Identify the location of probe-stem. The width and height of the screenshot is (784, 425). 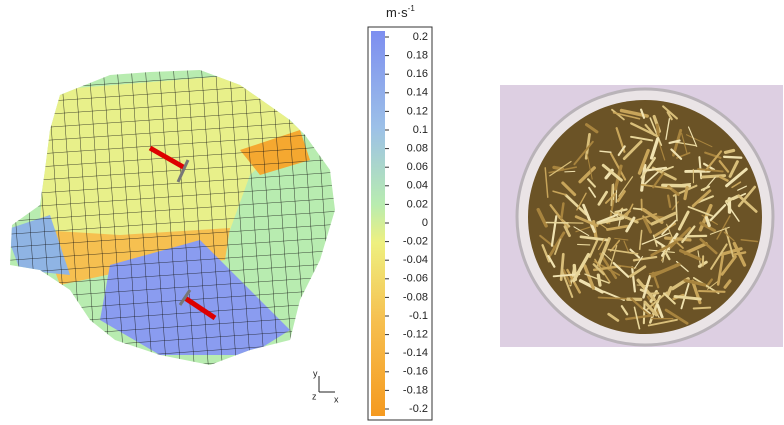
(185, 297).